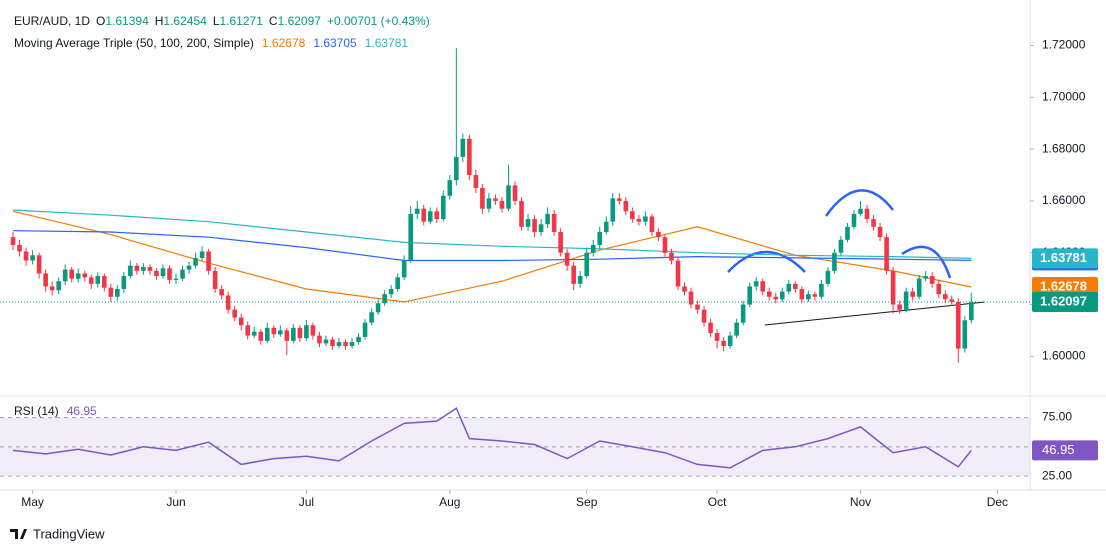 This screenshot has height=559, width=1106. Describe the element at coordinates (159, 21) in the screenshot. I see `ohlc-label: H` at that location.